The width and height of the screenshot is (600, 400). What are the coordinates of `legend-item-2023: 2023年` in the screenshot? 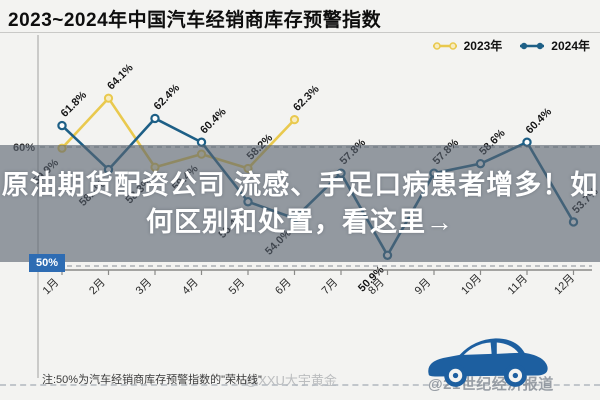 It's located at (467, 45).